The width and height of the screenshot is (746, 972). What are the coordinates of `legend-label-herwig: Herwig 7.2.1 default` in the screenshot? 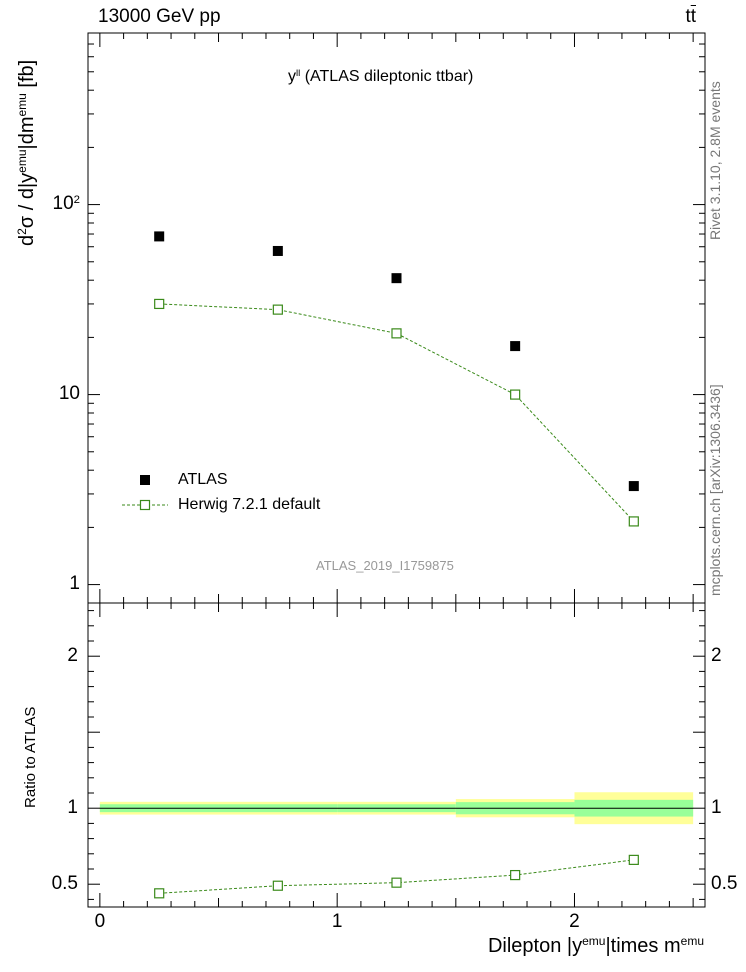 It's located at (249, 504).